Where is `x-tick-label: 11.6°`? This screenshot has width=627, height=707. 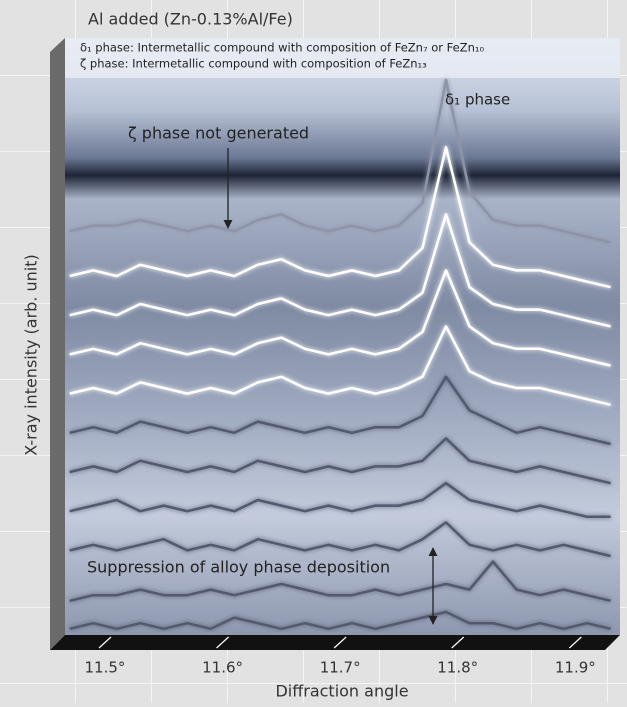 x-tick-label: 11.6° is located at coordinates (222, 668).